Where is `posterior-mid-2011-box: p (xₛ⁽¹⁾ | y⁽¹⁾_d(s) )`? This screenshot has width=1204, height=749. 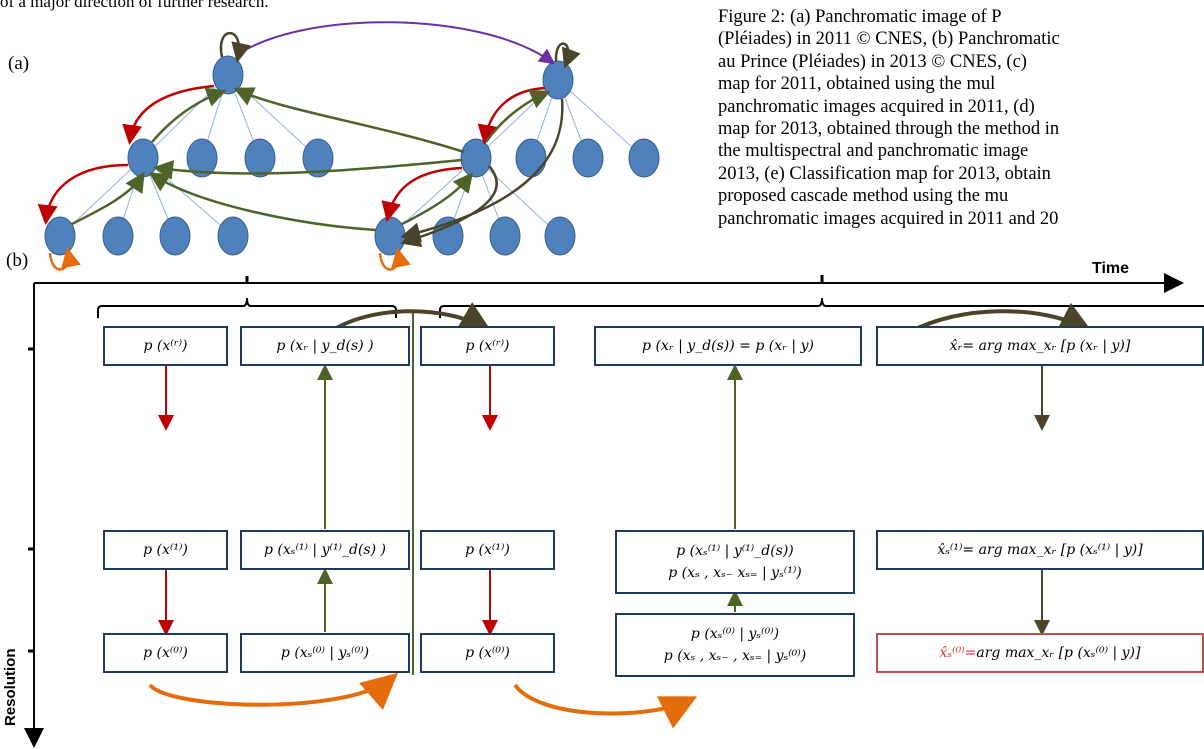
posterior-mid-2011-box: p (xₛ⁽¹⁾ | y⁽¹⁾_d(s) ) is located at coordinates (325, 550).